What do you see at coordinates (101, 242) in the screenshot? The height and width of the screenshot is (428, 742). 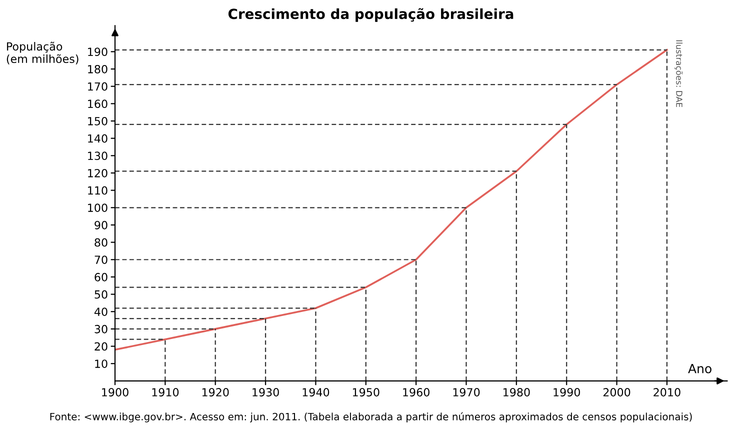 I see `y-tick-label: 80` at bounding box center [101, 242].